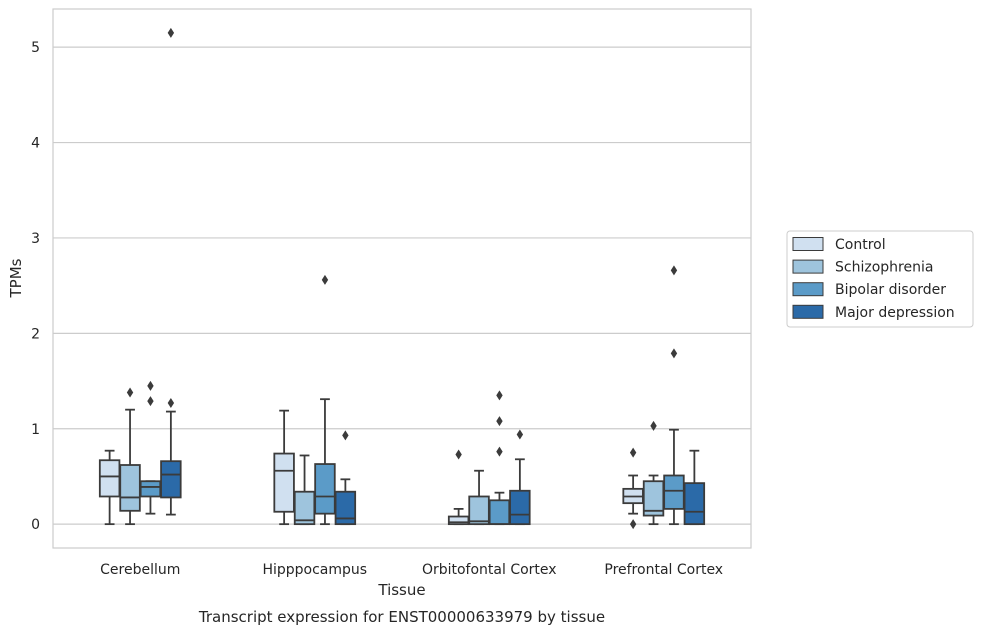 This screenshot has width=983, height=634. What do you see at coordinates (314, 570) in the screenshot?
I see `x-tick-label-2: Hipppocampus` at bounding box center [314, 570].